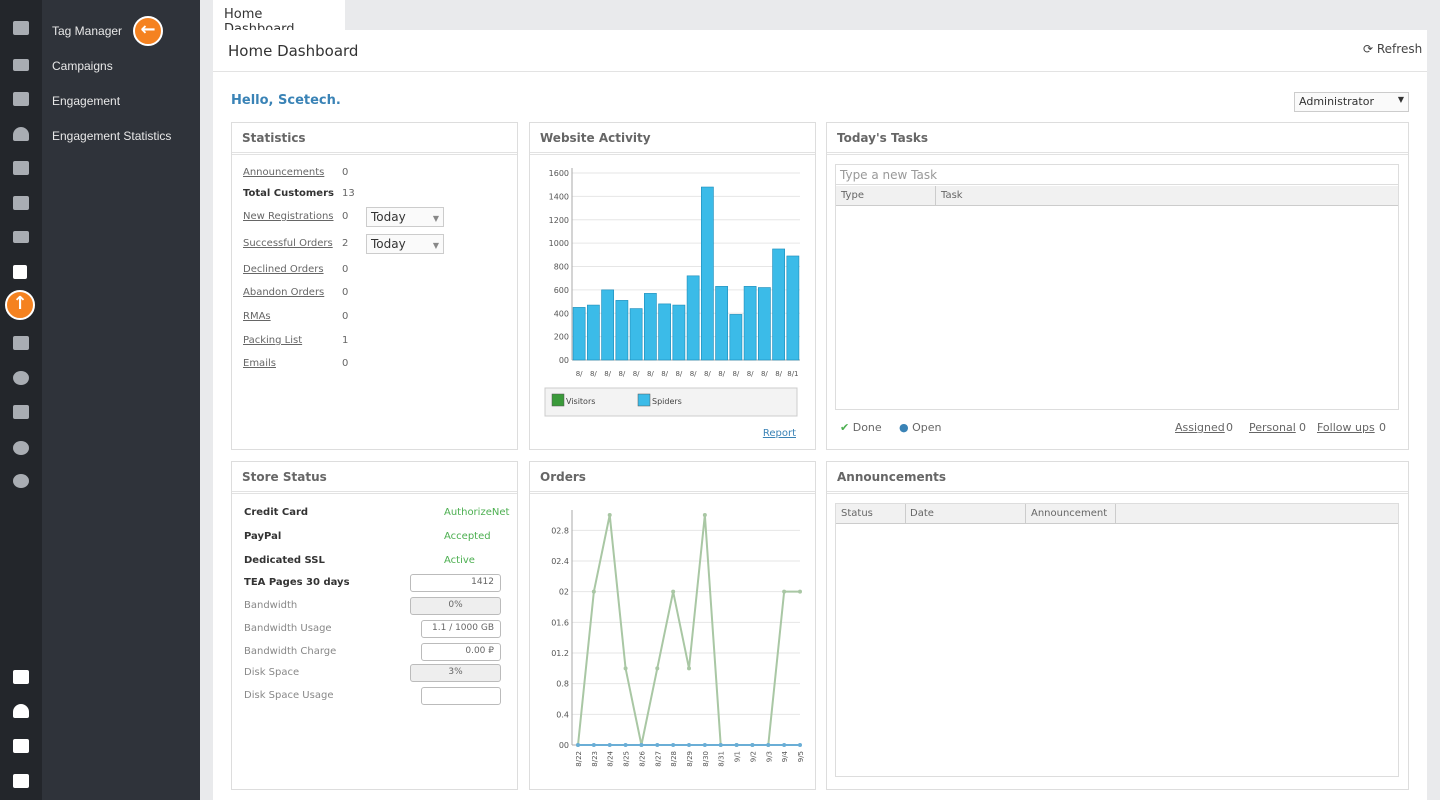  What do you see at coordinates (21, 168) in the screenshot?
I see `cart-icon` at bounding box center [21, 168].